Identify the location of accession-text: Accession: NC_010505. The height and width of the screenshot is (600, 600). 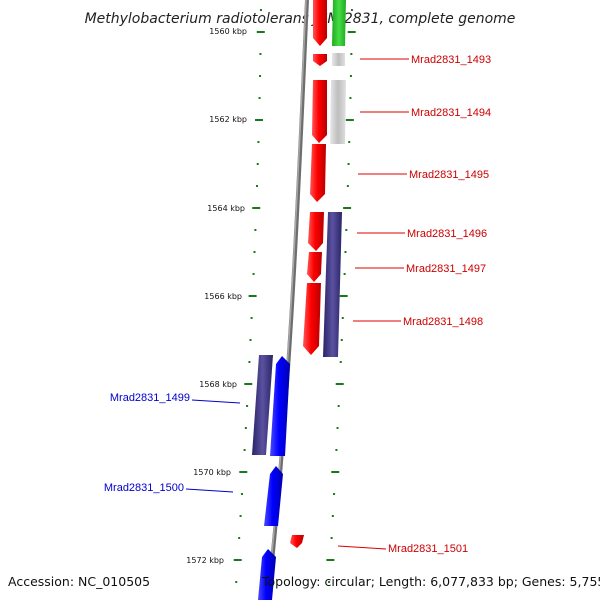
(79, 581).